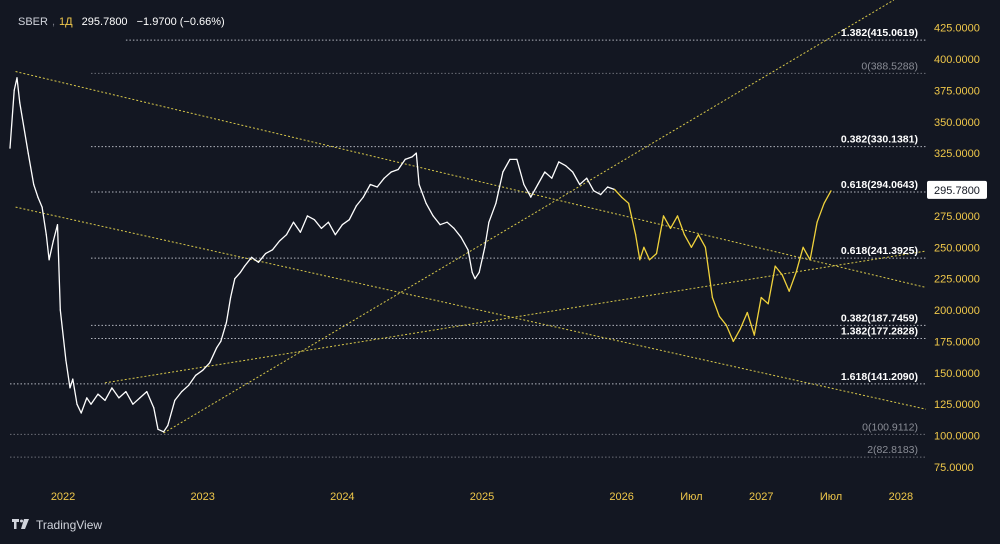 This screenshot has width=1000, height=544. I want to click on symbol-legend: SBER, 1Д 295.7800 −1.9700 (−0.66%), so click(121, 22).